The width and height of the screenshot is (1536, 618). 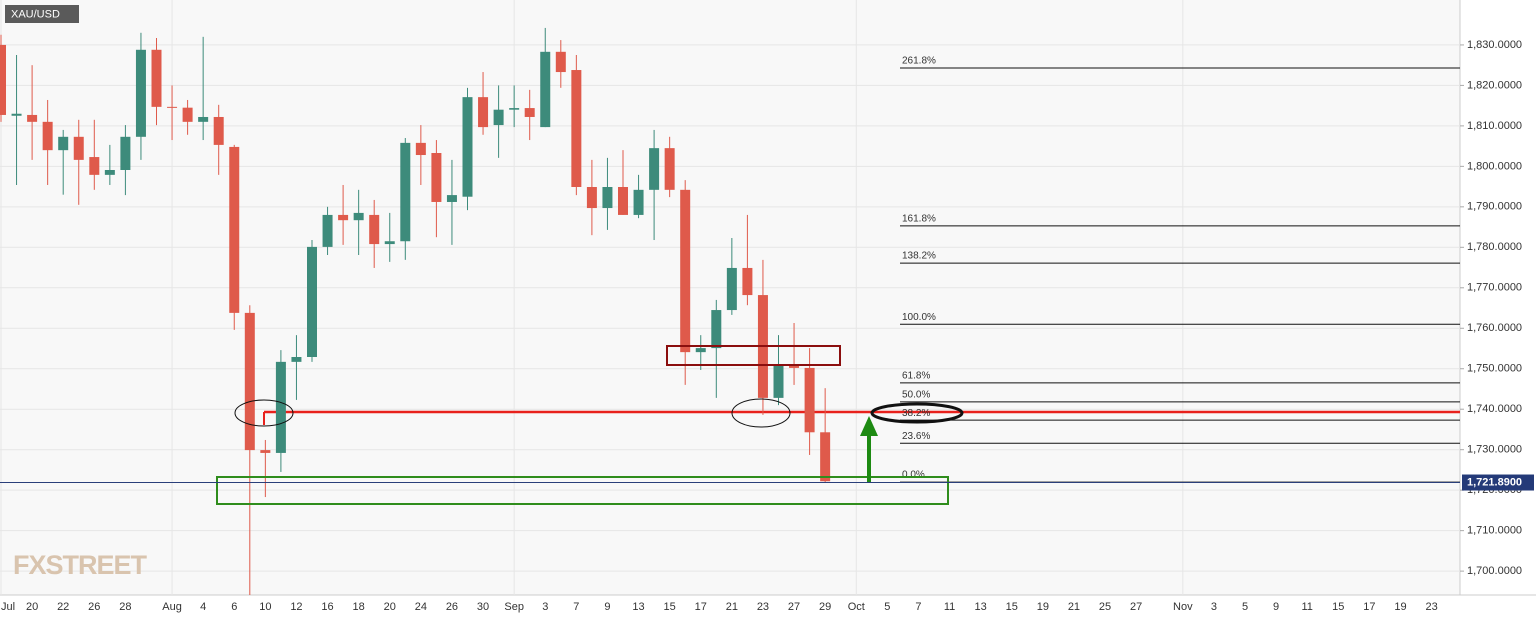 I want to click on y-tick-label: 1,820.0000, so click(x=1494, y=85).